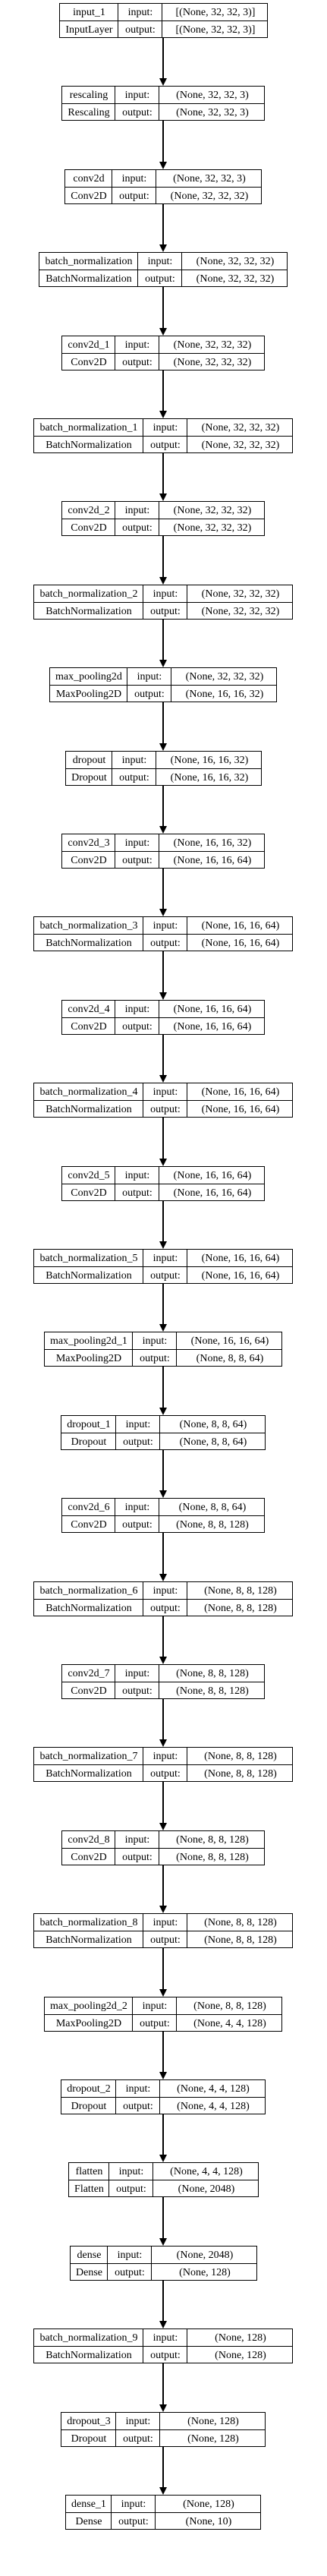 Image resolution: width=327 pixels, height=2576 pixels. Describe the element at coordinates (88, 594) in the screenshot. I see `layer-name: batch_normalization_2` at that location.